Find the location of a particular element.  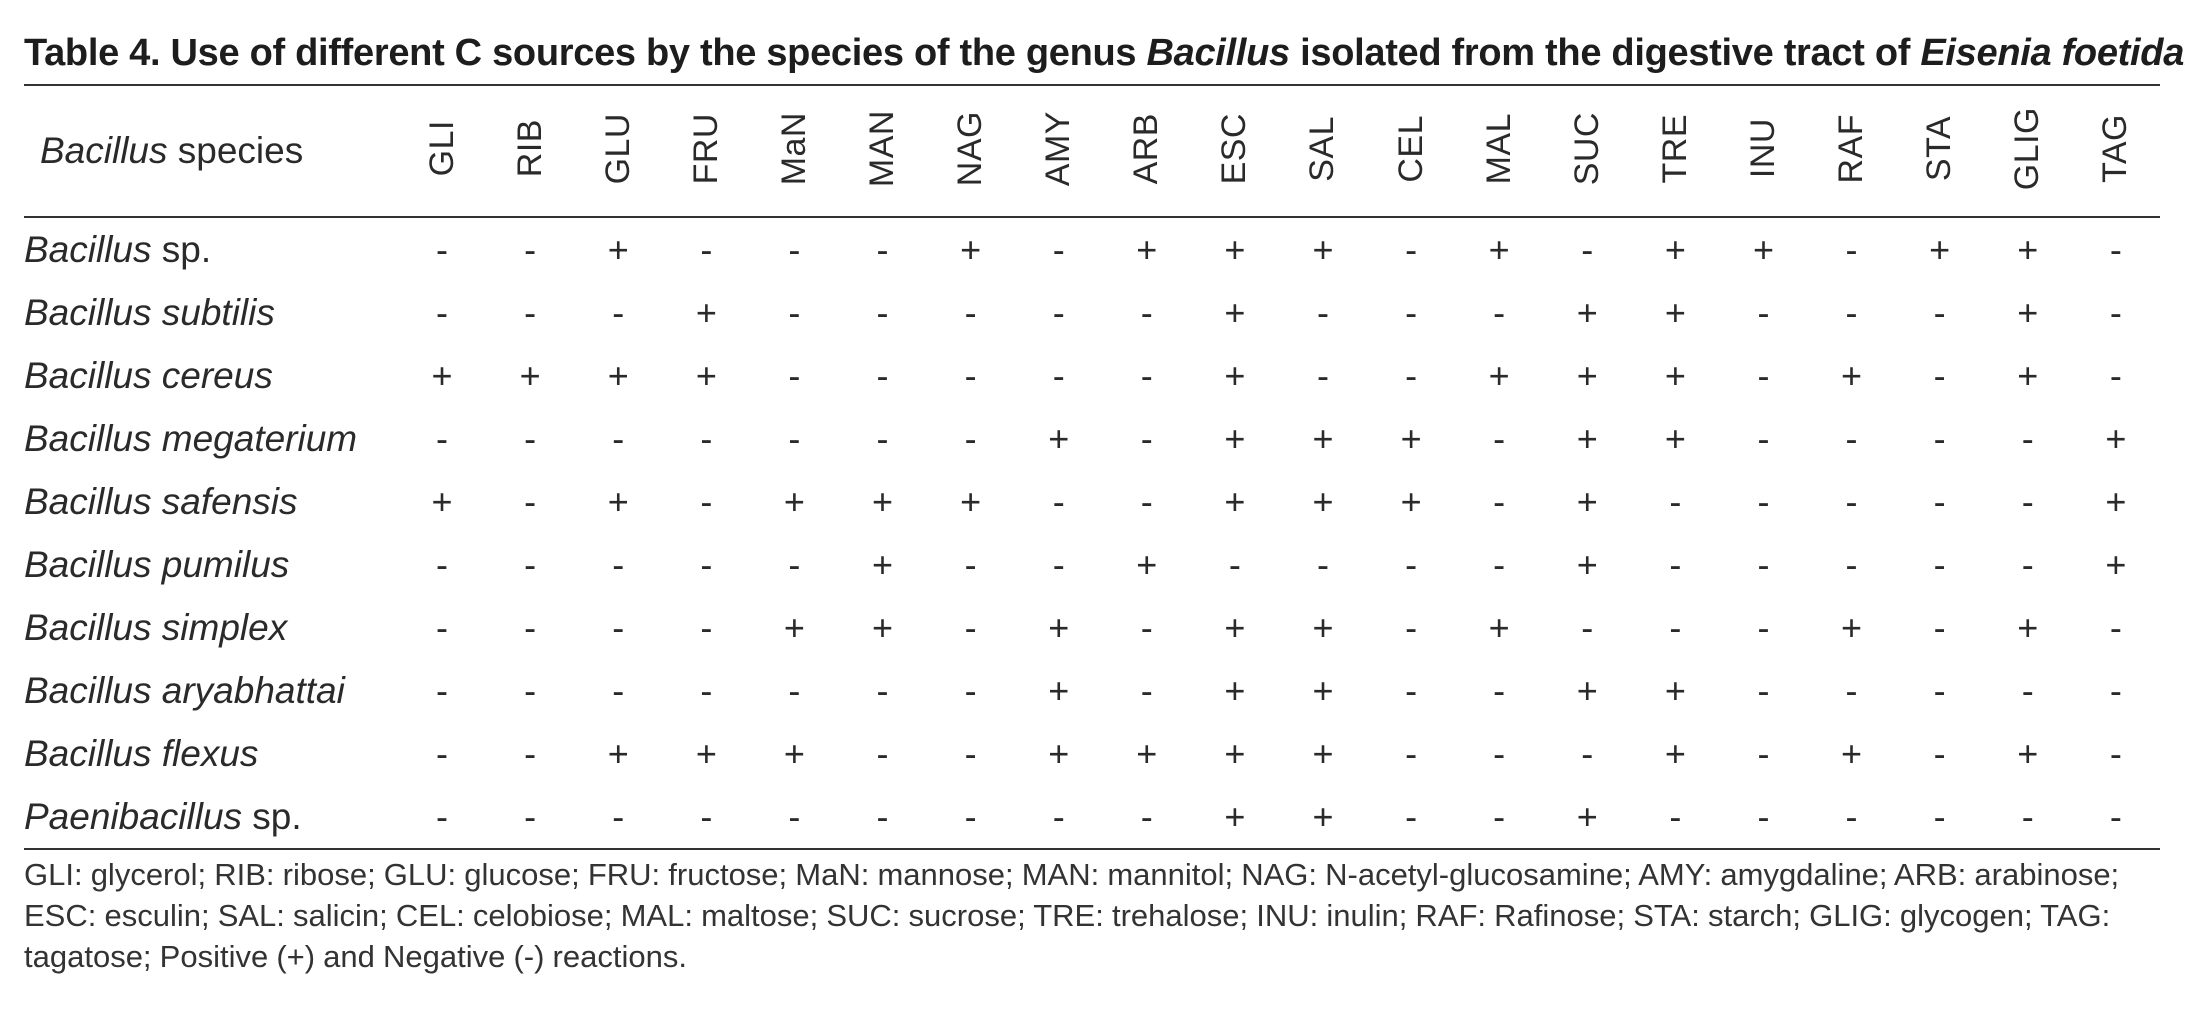

column-header-label: MaN is located at coordinates (793, 148).